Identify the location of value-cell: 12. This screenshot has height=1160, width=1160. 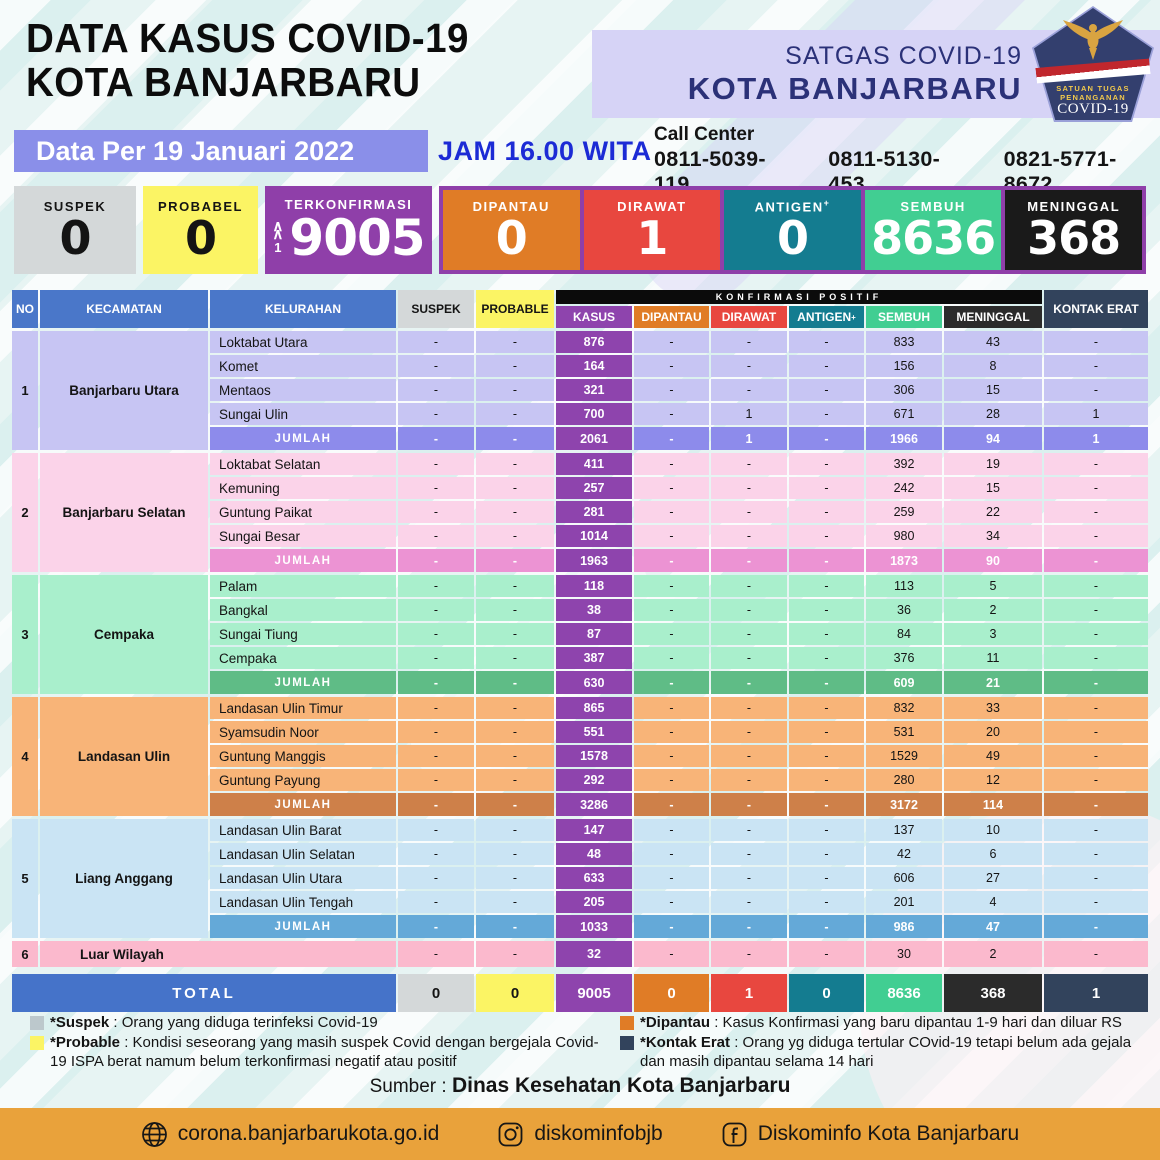
(993, 780).